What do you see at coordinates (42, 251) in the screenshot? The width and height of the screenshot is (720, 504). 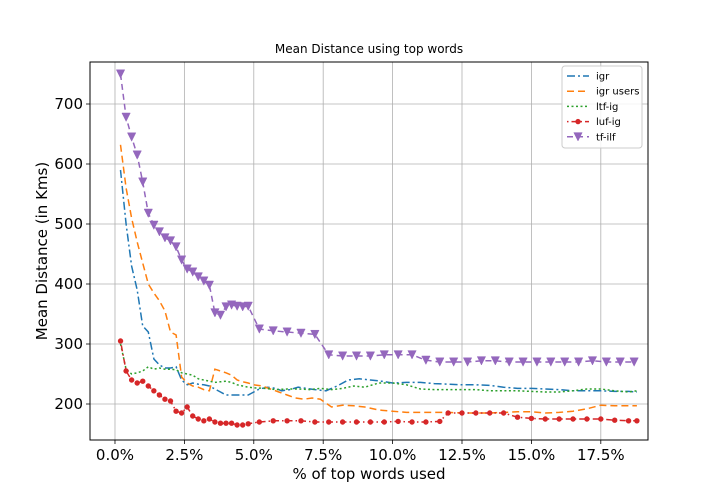 I see `y-axis-label: Mean Distance (in Kms)` at bounding box center [42, 251].